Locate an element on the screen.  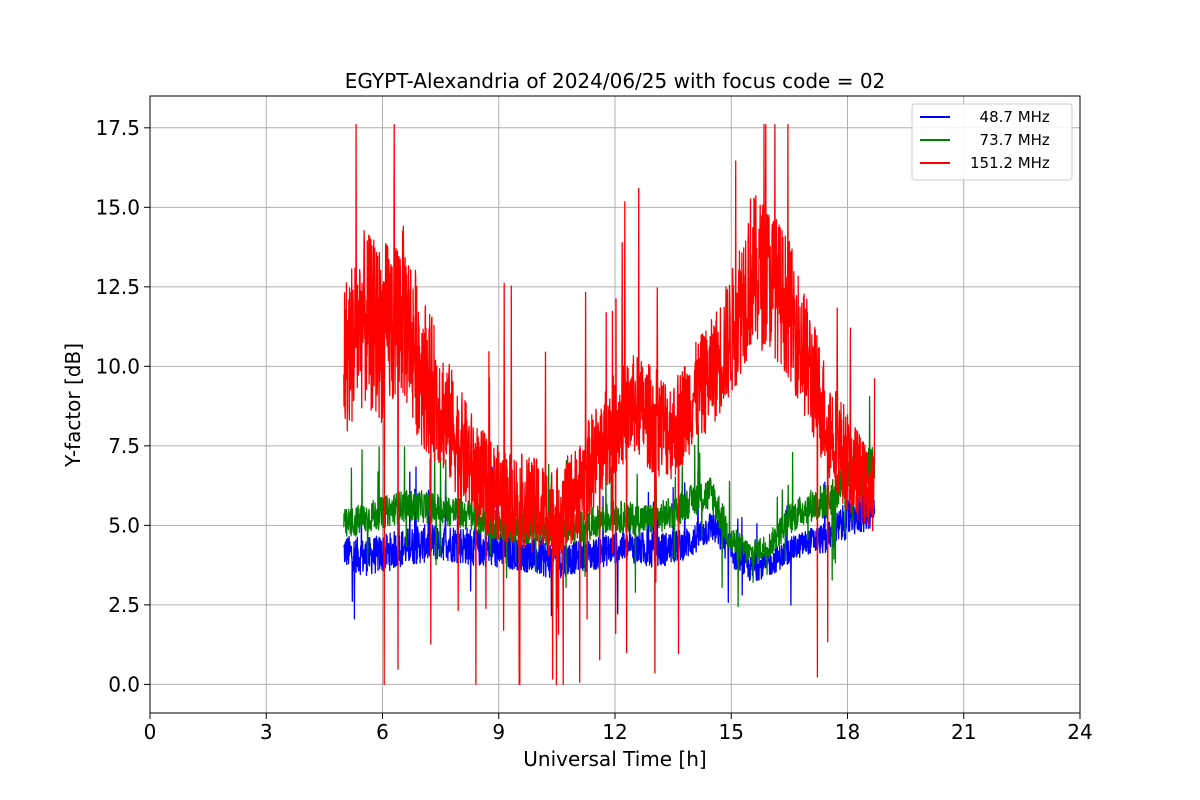
y-tick-label: 10.0 is located at coordinates (117, 366).